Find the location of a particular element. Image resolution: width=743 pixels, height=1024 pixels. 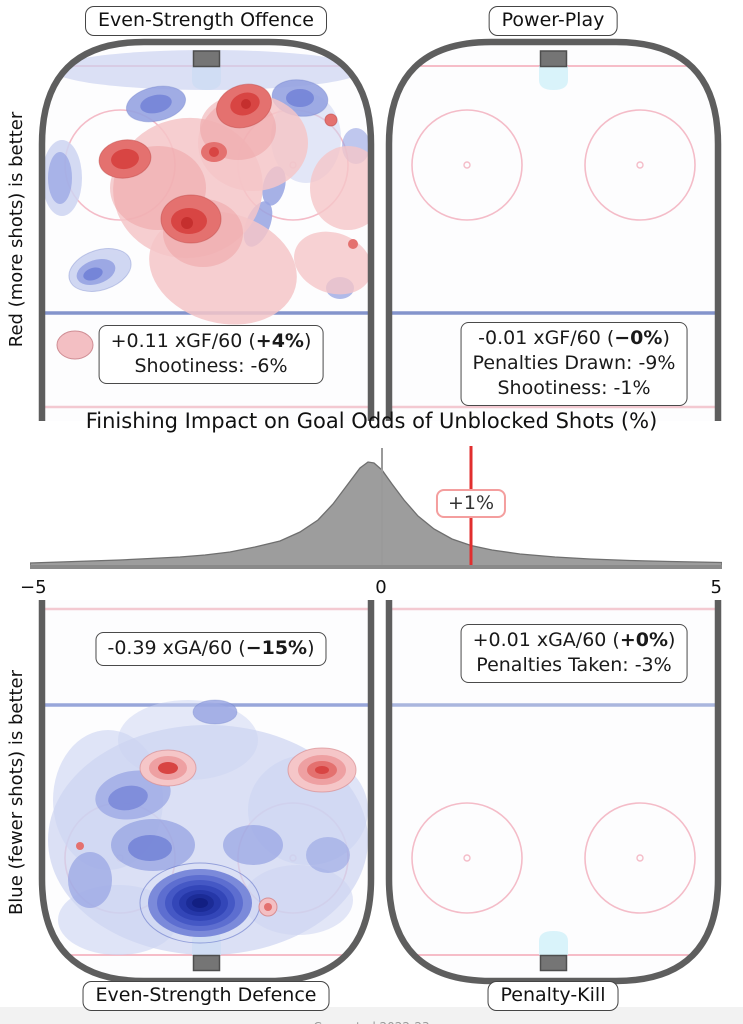

axis-label-red-better-text: Red (more shots) is better is located at coordinates (17, 229).